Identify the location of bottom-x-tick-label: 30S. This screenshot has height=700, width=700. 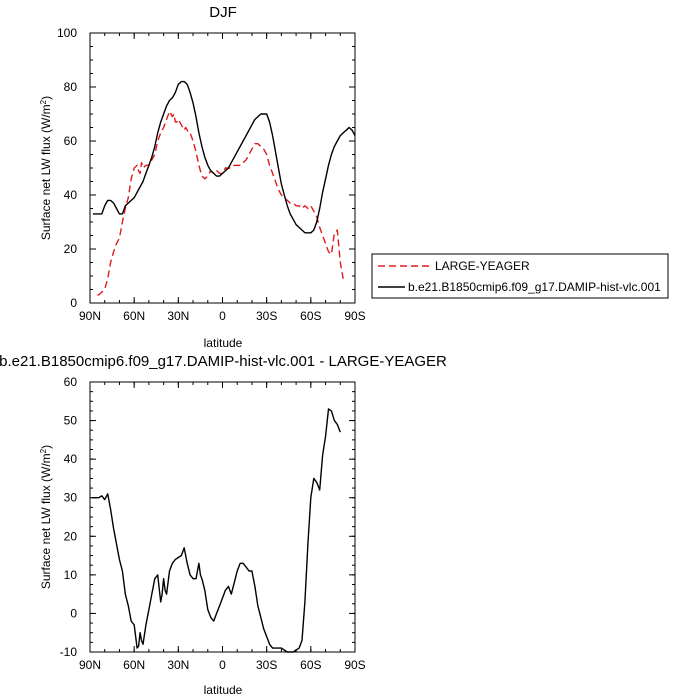
(266, 665).